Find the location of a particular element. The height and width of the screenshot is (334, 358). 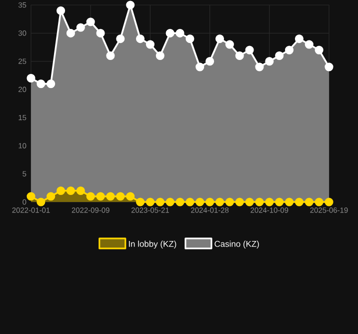

legend-label: In lobby (KZ) is located at coordinates (152, 244).